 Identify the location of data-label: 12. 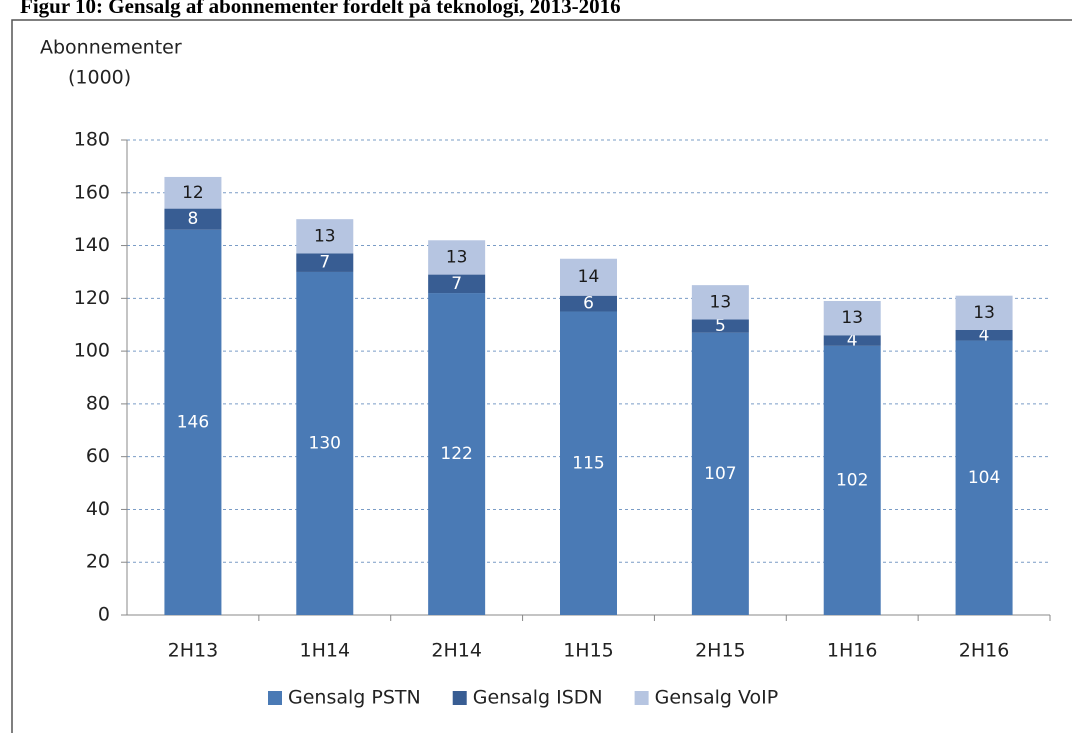
(193, 193).